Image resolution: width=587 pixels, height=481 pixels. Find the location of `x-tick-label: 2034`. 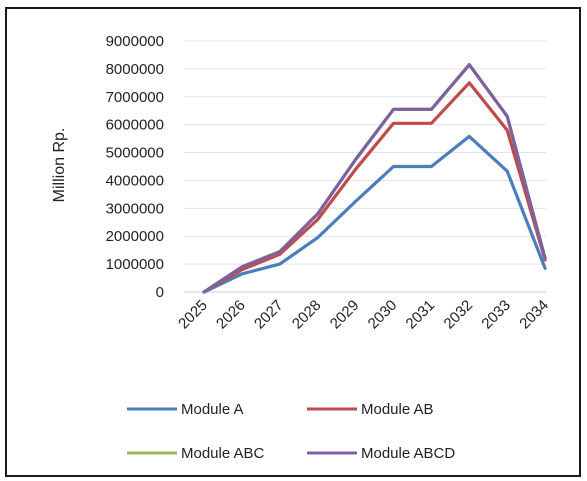

x-tick-label: 2034 is located at coordinates (534, 315).